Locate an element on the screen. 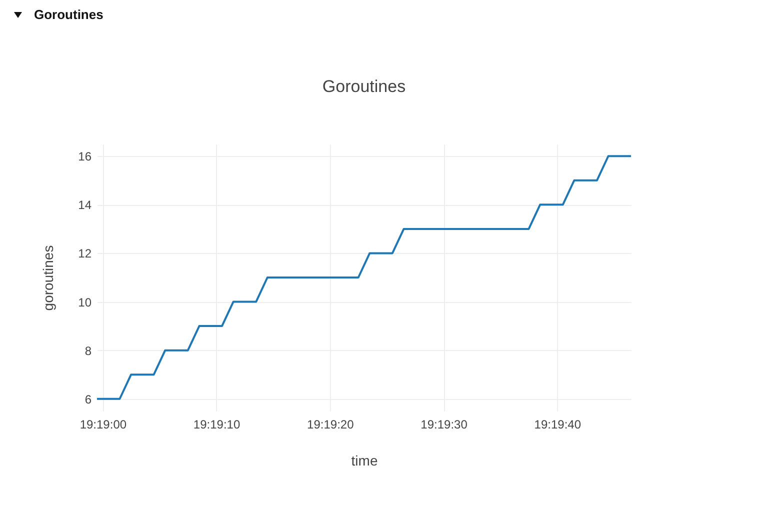 This screenshot has height=512, width=765. chart-title: Goroutines is located at coordinates (364, 86).